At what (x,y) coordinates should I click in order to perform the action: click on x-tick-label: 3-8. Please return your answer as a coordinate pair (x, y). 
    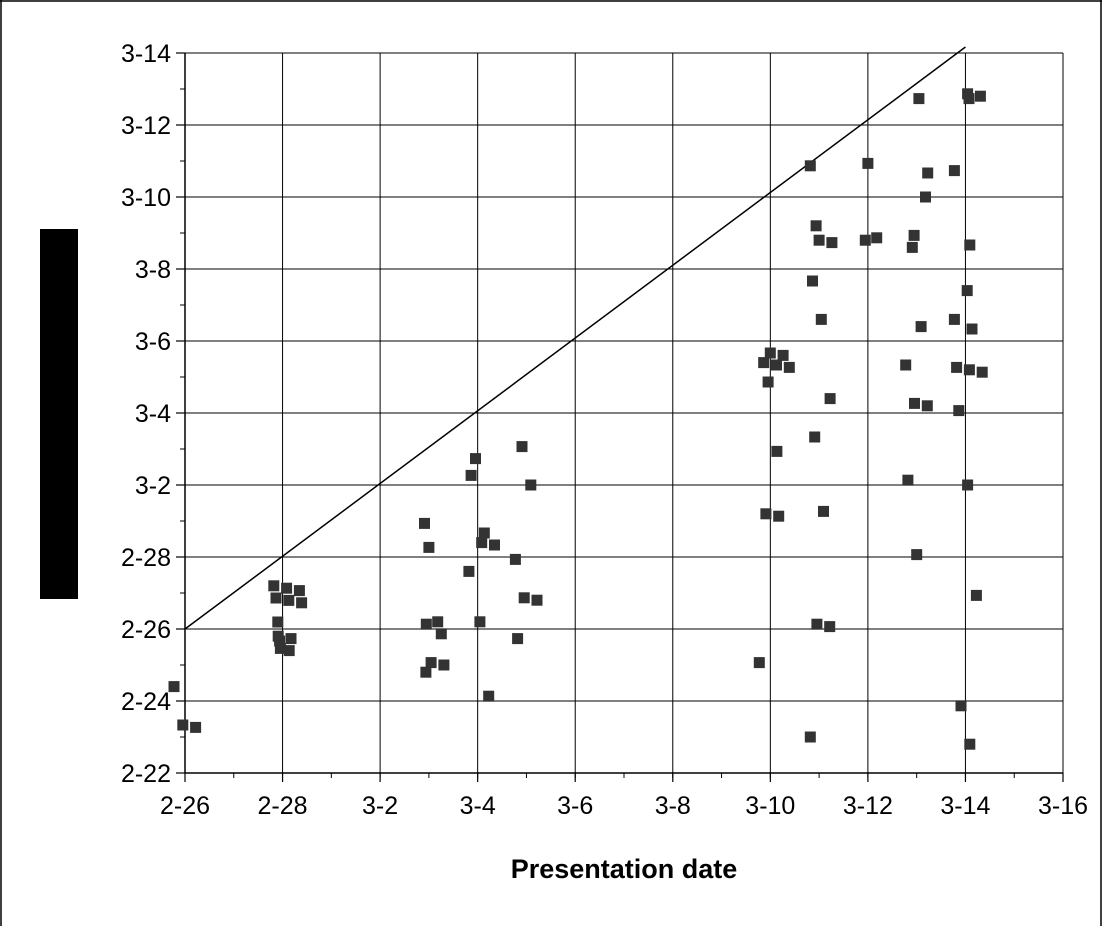
    Looking at the image, I should click on (673, 806).